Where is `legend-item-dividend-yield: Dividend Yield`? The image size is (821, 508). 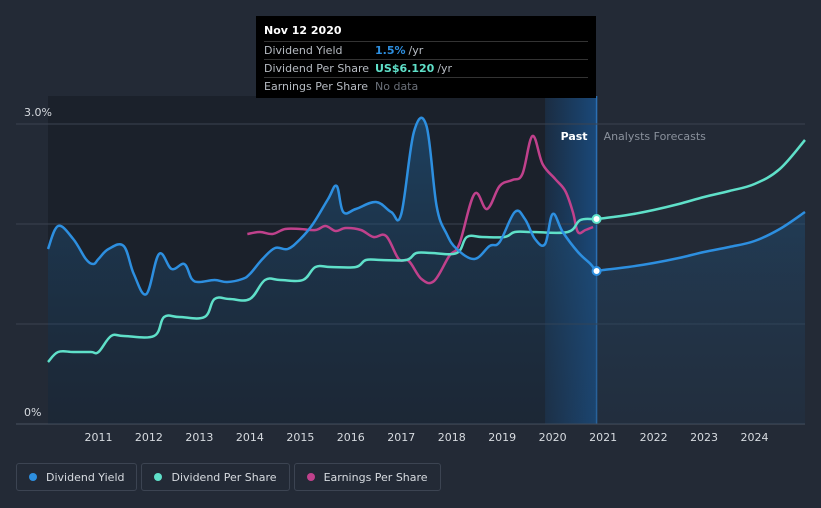
legend-item-dividend-yield: Dividend Yield is located at coordinates (77, 477).